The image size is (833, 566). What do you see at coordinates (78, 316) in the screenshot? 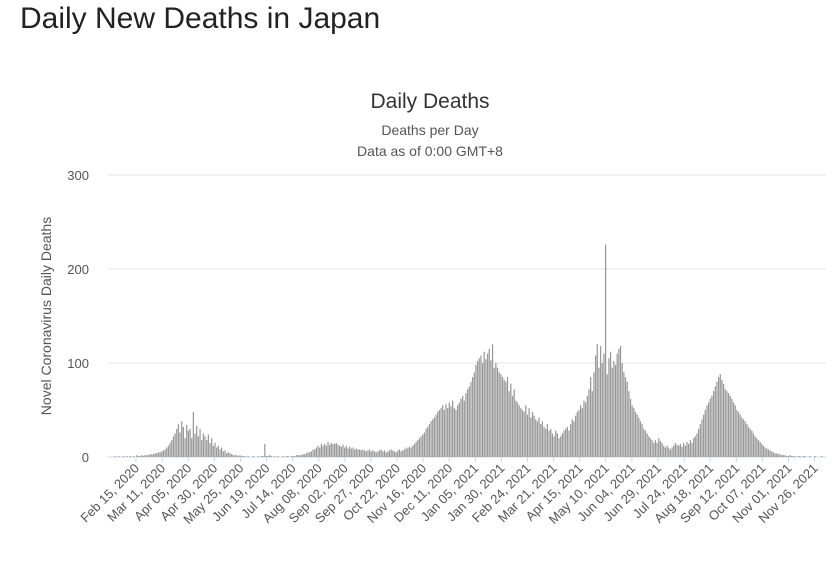
I see `y-tick-layer: 0 100 200 300` at bounding box center [78, 316].